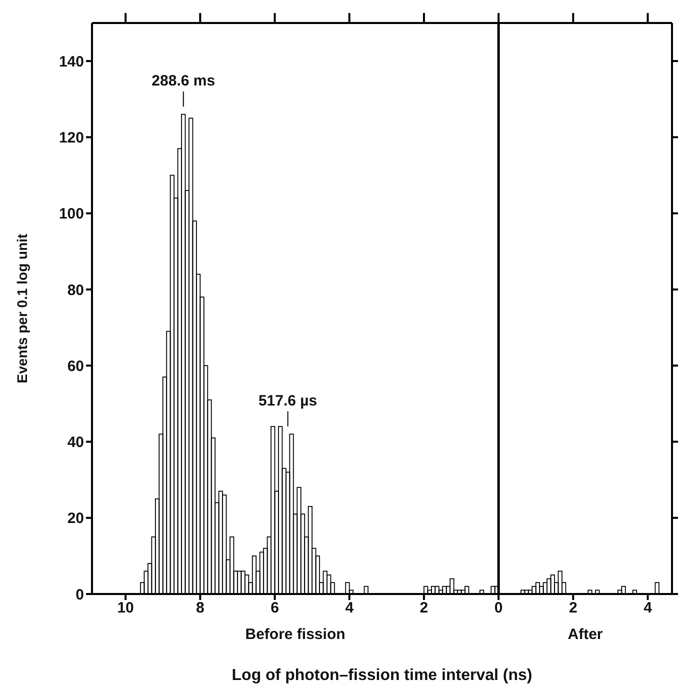  What do you see at coordinates (125, 608) in the screenshot?
I see `x-tick-label: 10` at bounding box center [125, 608].